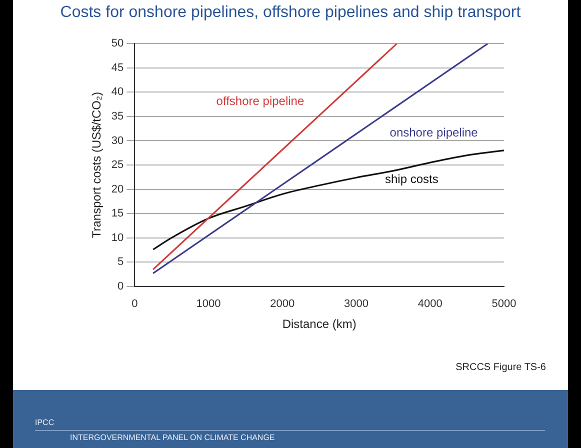 This screenshot has height=448, width=581. What do you see at coordinates (172, 437) in the screenshot?
I see `text: INTERGOVERNMENTAL PANEL ON CLIMATE CHANGE` at bounding box center [172, 437].